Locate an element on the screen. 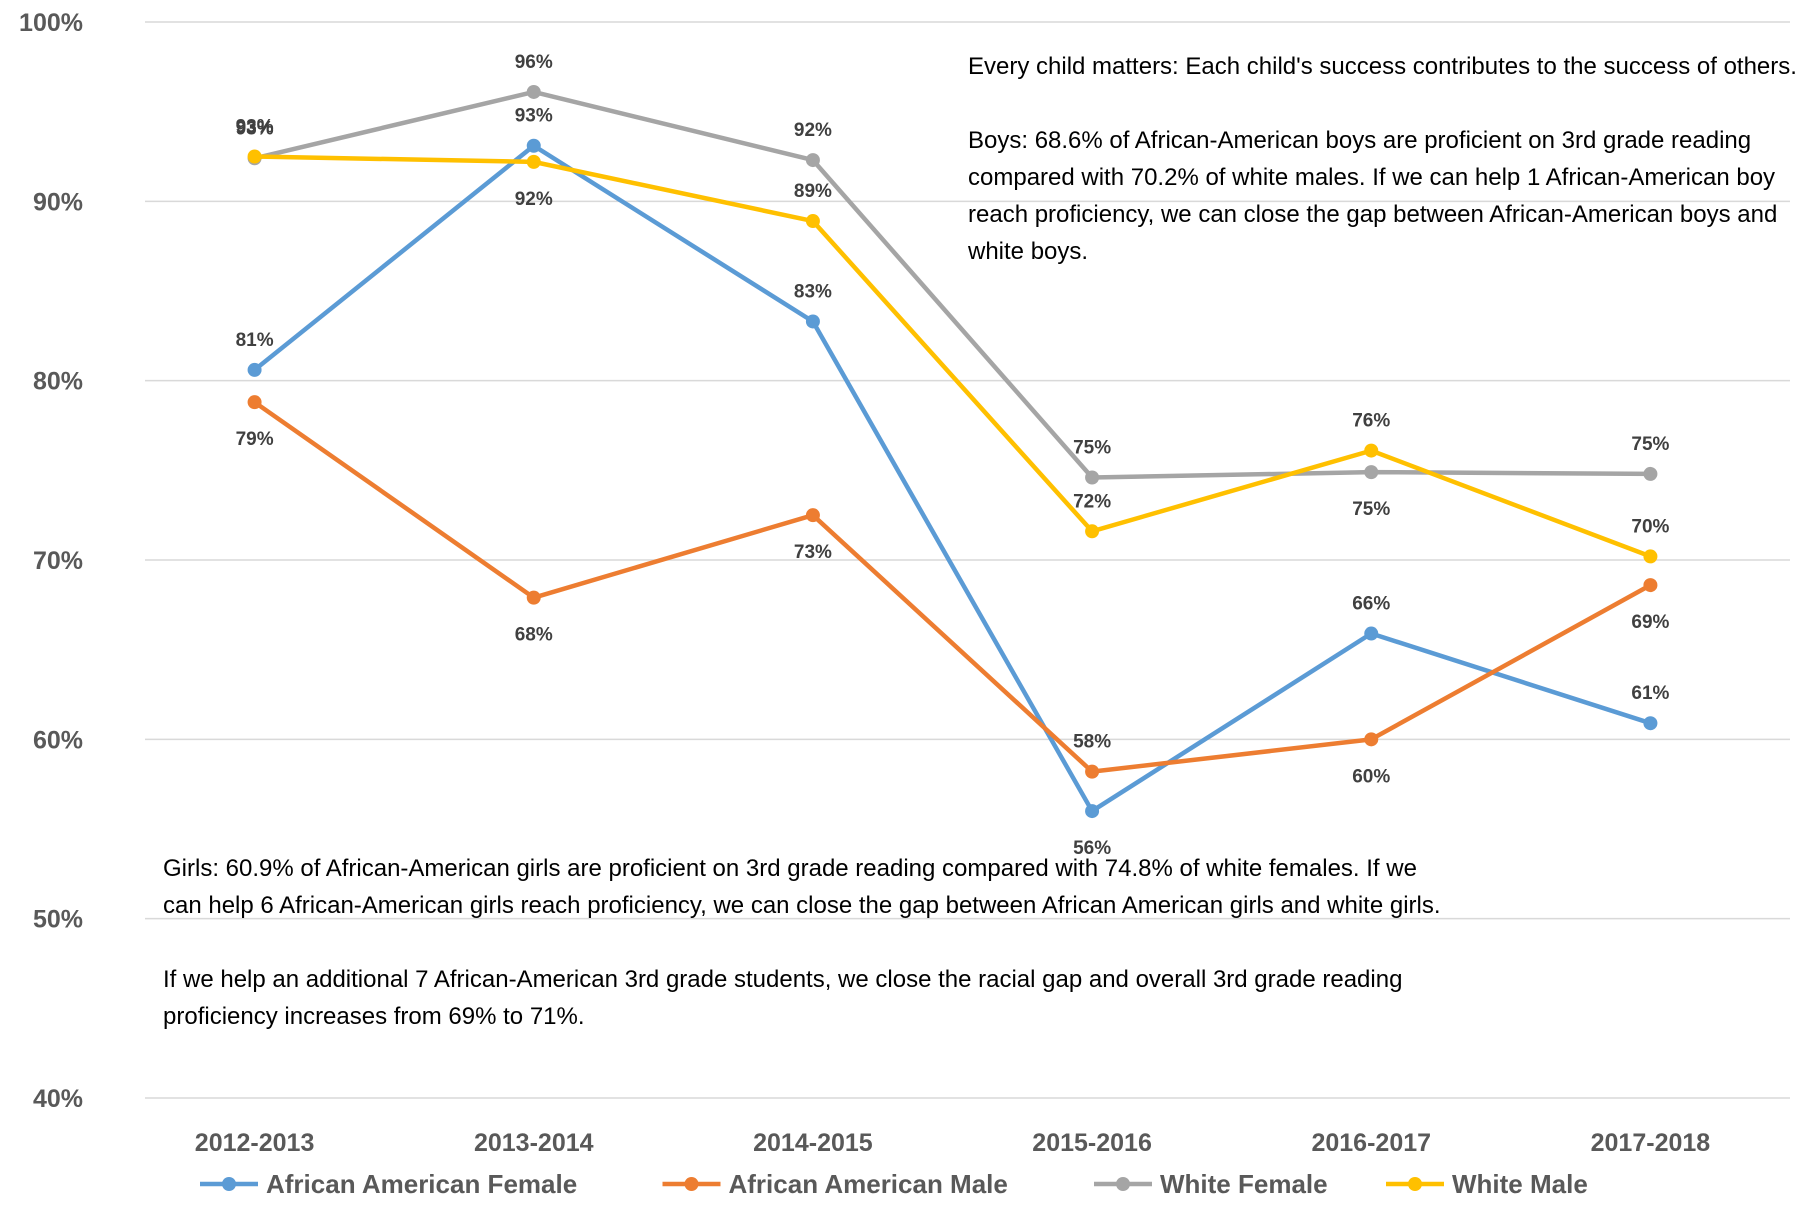 The image size is (1807, 1209). data-label: 81% is located at coordinates (255, 340).